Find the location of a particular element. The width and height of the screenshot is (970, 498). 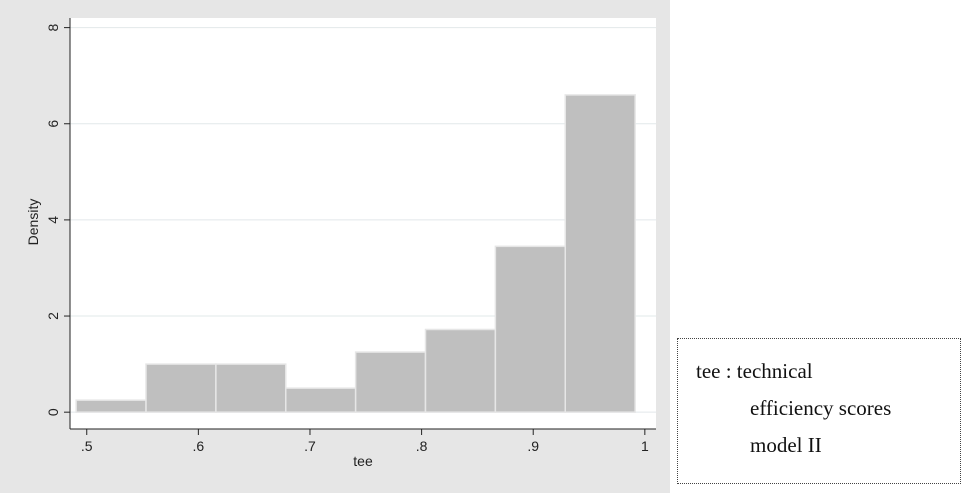

x-tick-label: .7 is located at coordinates (310, 446).